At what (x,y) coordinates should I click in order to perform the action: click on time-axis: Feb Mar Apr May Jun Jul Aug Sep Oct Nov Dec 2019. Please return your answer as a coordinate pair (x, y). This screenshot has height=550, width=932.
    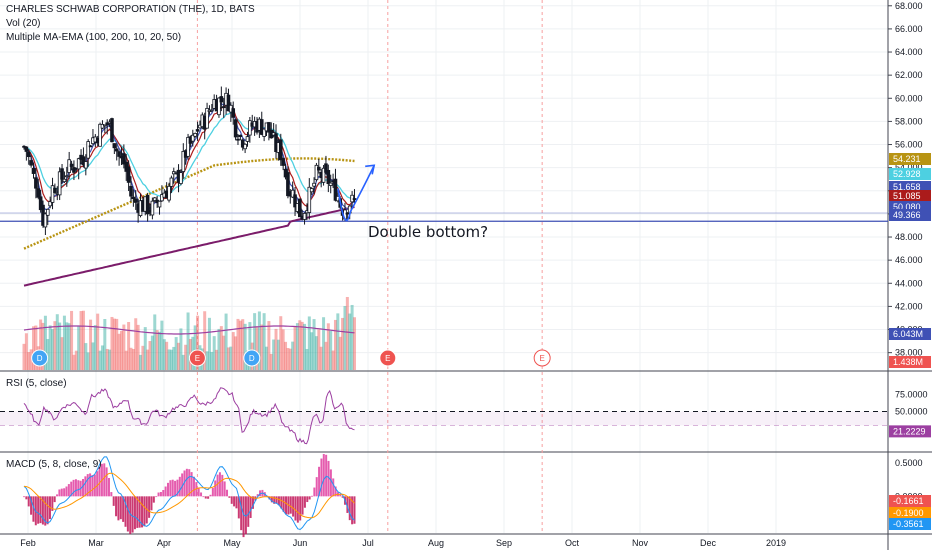
    Looking at the image, I should click on (403, 543).